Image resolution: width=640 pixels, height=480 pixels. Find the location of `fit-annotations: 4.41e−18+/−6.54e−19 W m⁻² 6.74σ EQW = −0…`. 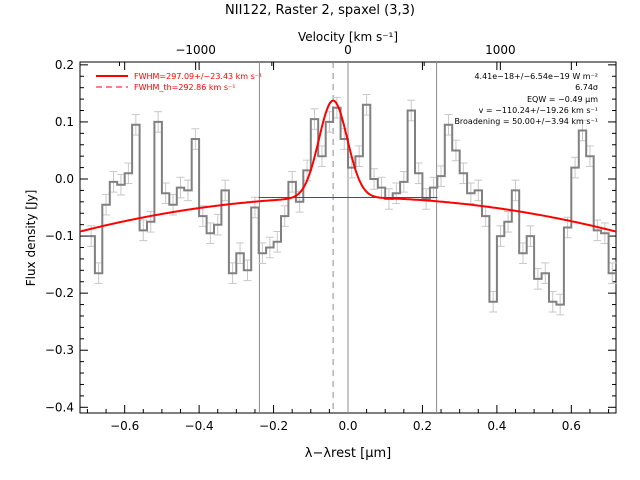

fit-annotations: 4.41e−18+/−6.54e−19 W m⁻² 6.74σ EQW = −0… is located at coordinates (526, 99).